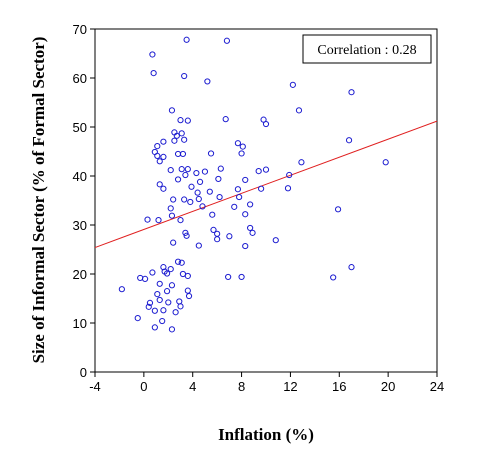 This screenshot has width=495, height=454. I want to click on x-tick-label: 0, so click(143, 386).